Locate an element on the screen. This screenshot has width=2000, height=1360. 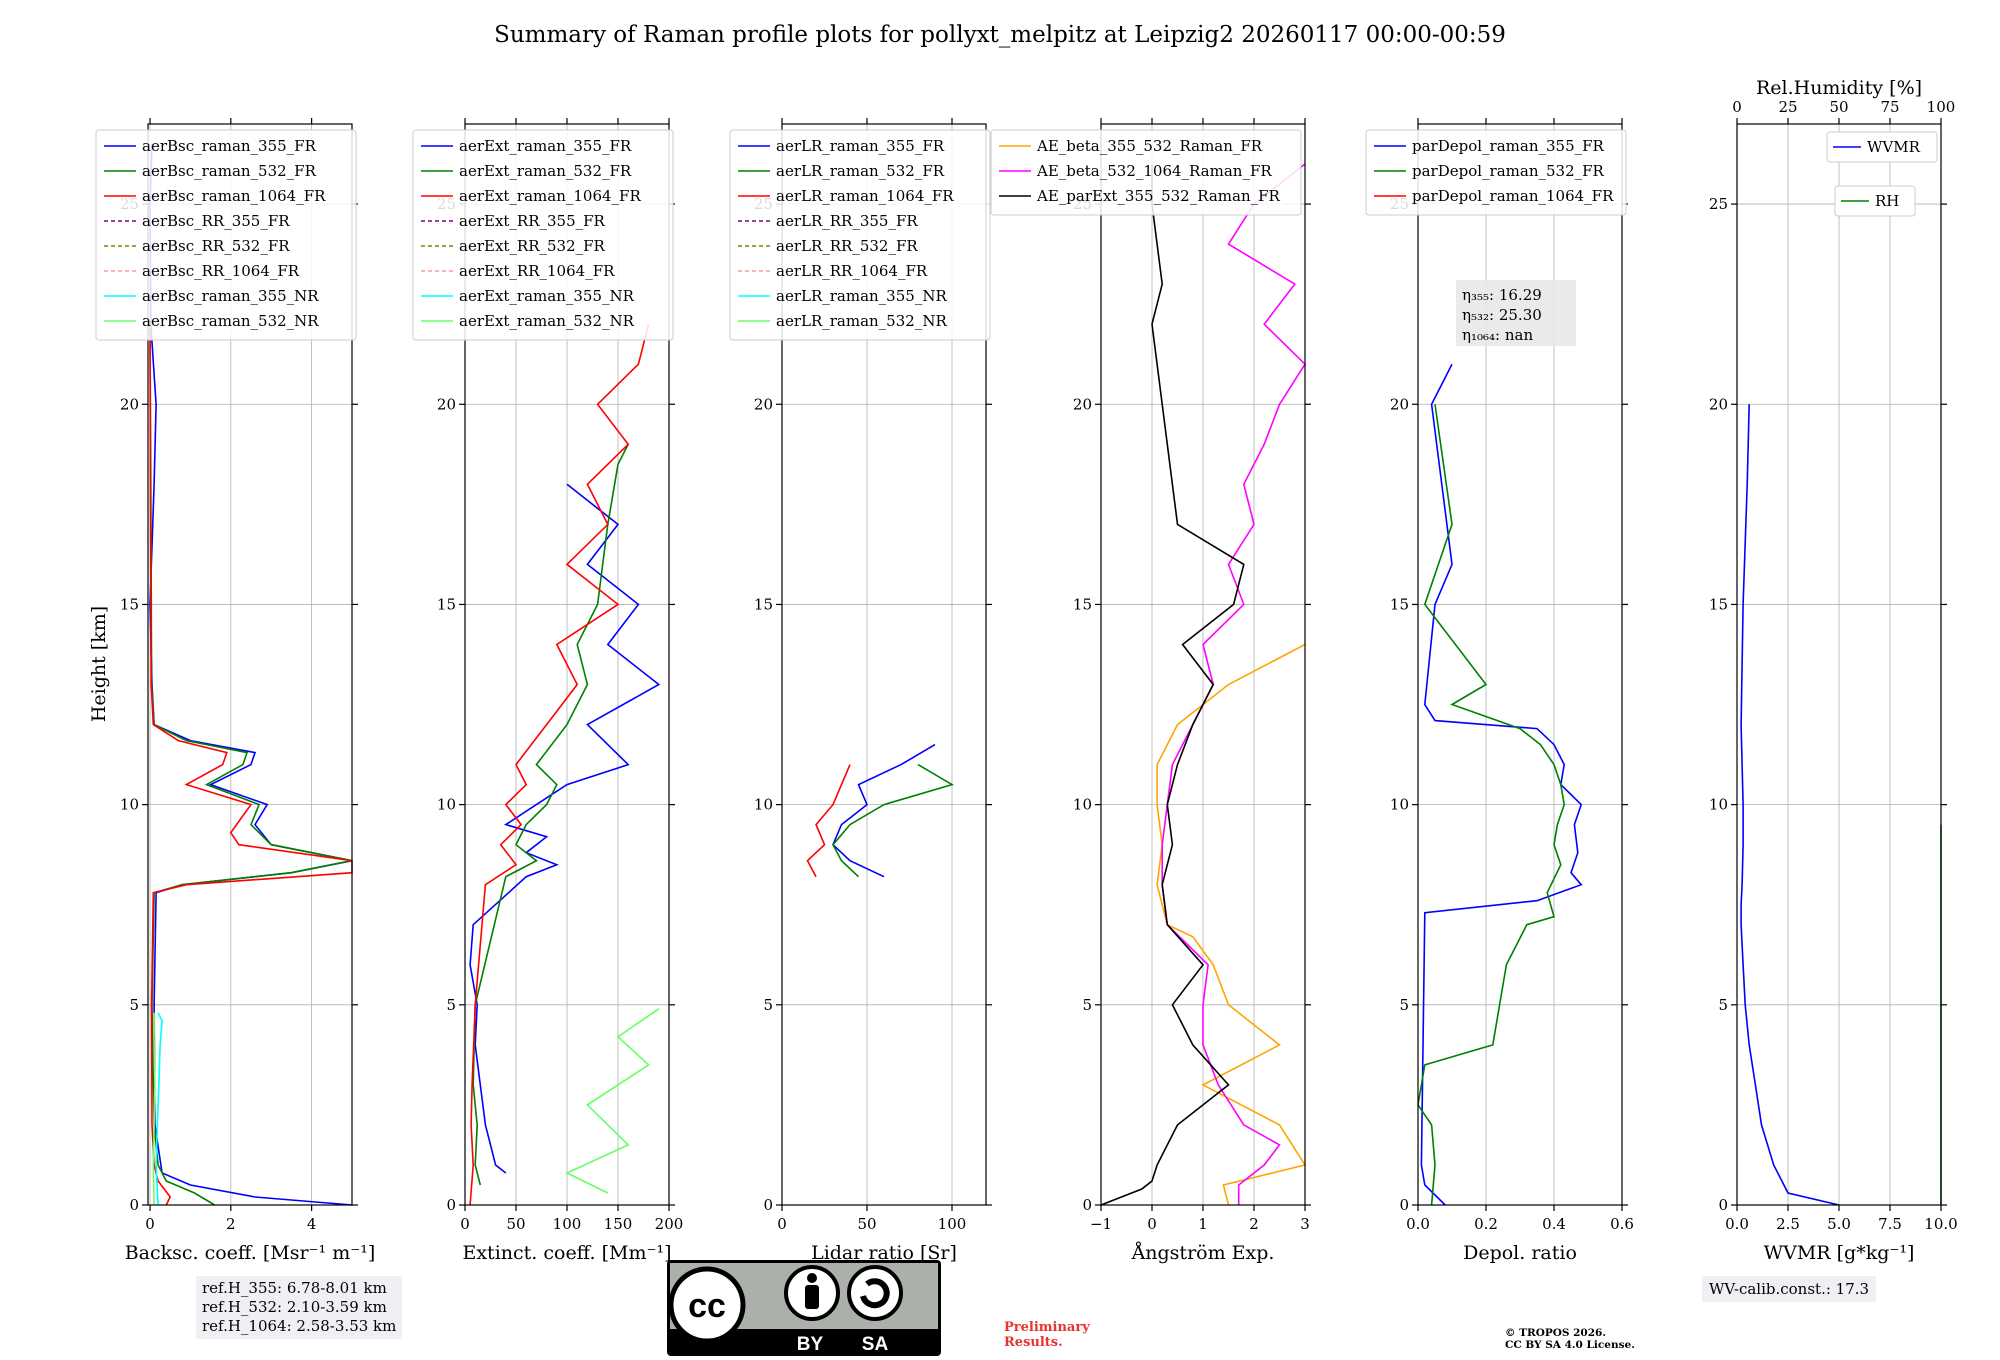
series-line-aerLR_raman_355_FR is located at coordinates (884, 810).